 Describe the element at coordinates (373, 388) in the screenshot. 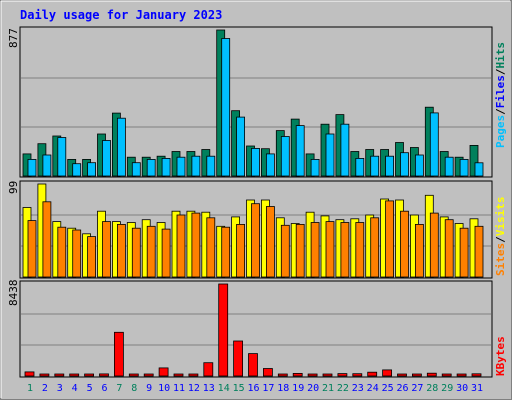

I see `x-tick-label-day-24: 24` at that location.